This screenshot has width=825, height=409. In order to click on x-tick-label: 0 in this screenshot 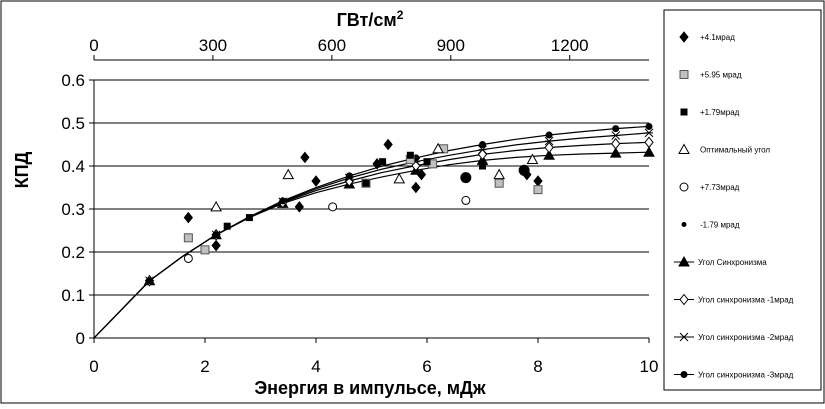, I will do `click(93, 366)`.